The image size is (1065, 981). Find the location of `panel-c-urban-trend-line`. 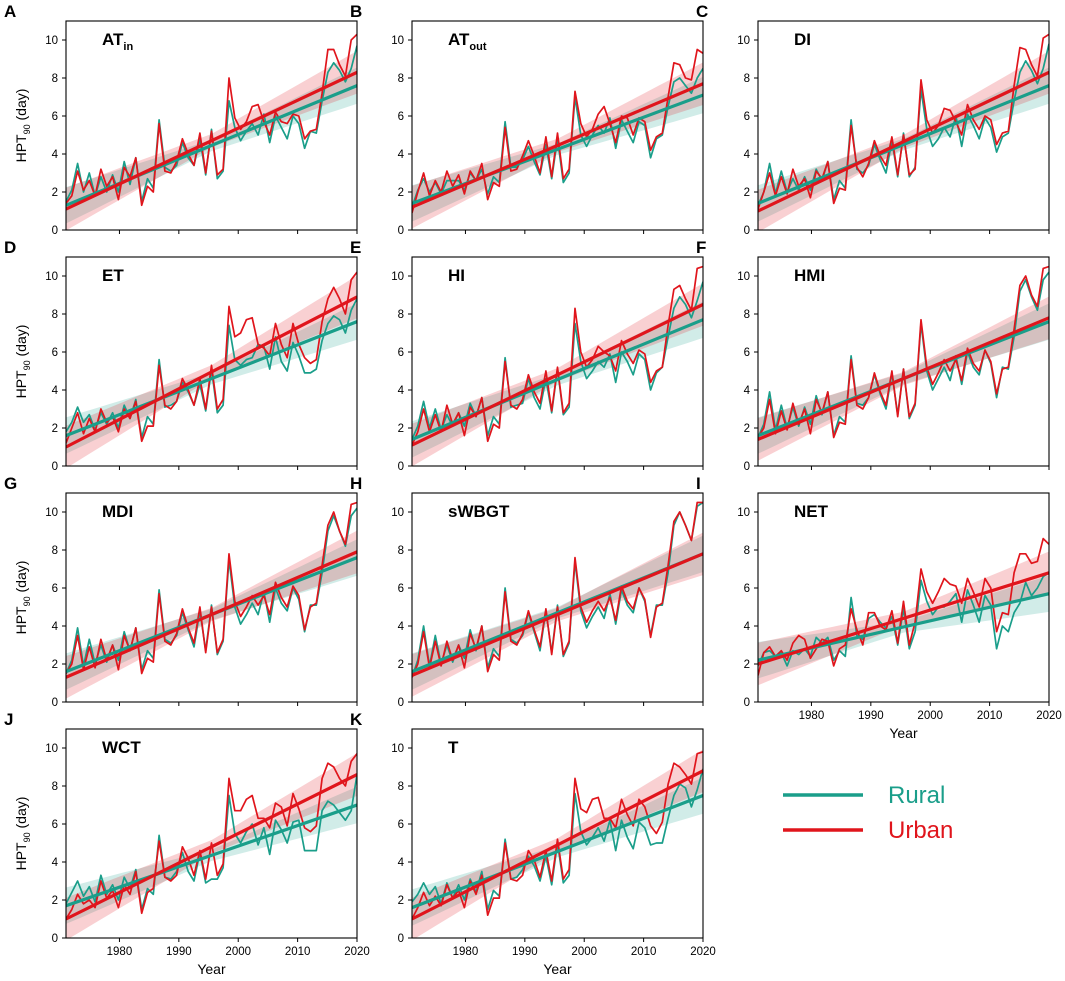

panel-c-urban-trend-line is located at coordinates (903, 141).